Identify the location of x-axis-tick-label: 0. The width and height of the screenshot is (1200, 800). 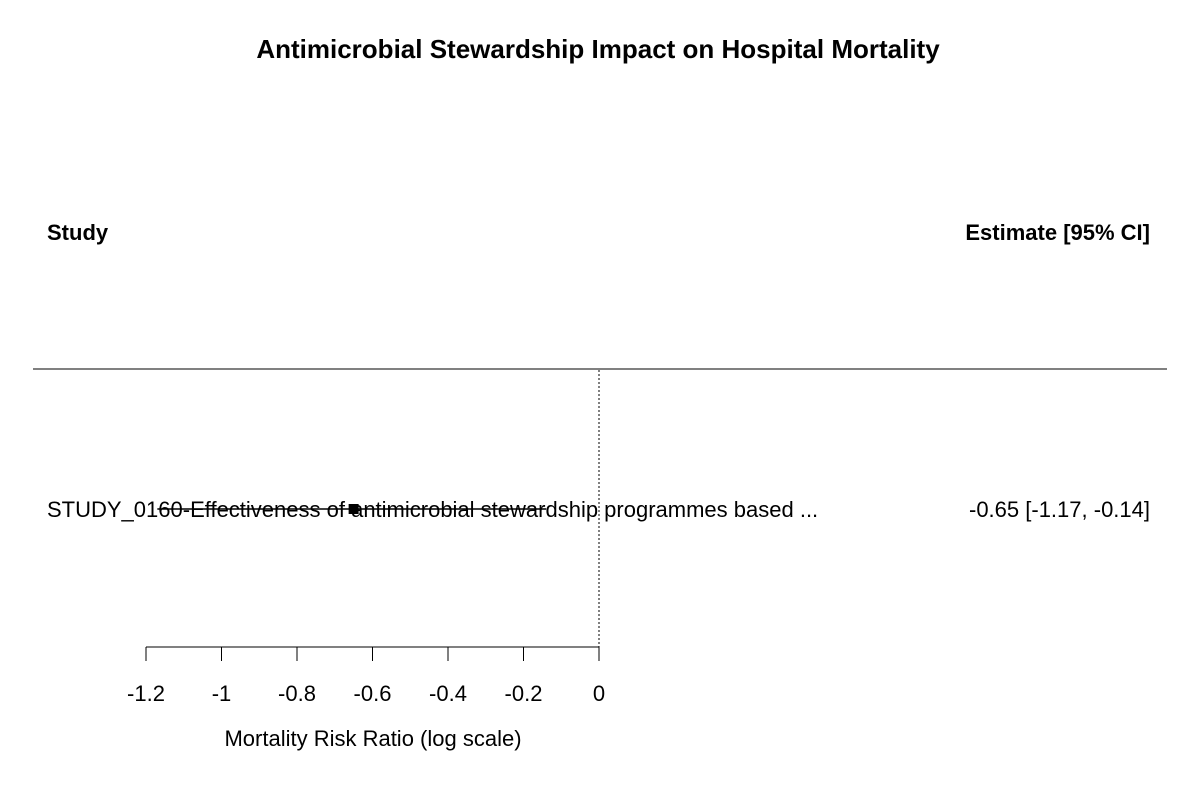
(599, 693).